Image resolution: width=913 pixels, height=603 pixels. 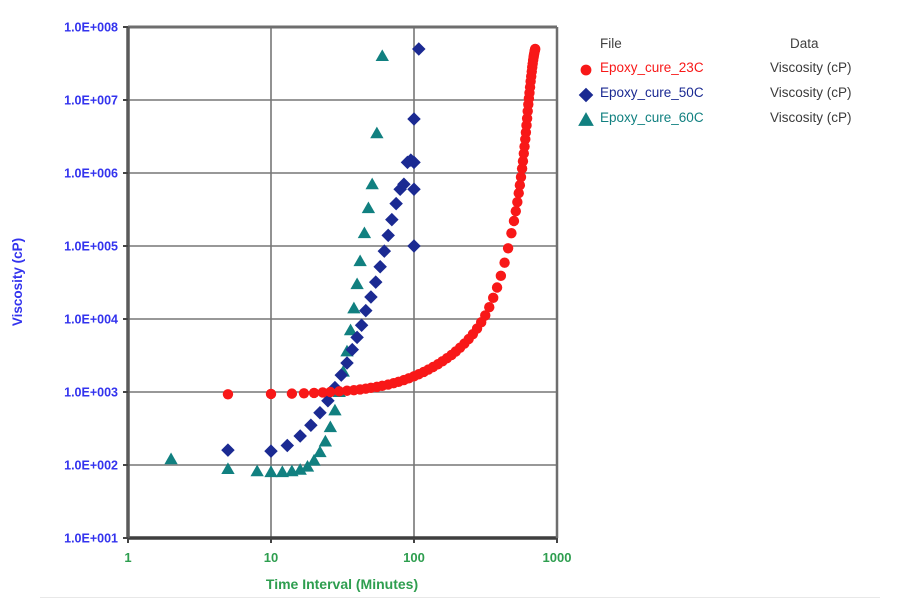 What do you see at coordinates (743, 120) in the screenshot?
I see `legend-item: Epoxy_cure_60C Viscosity (cP)` at bounding box center [743, 120].